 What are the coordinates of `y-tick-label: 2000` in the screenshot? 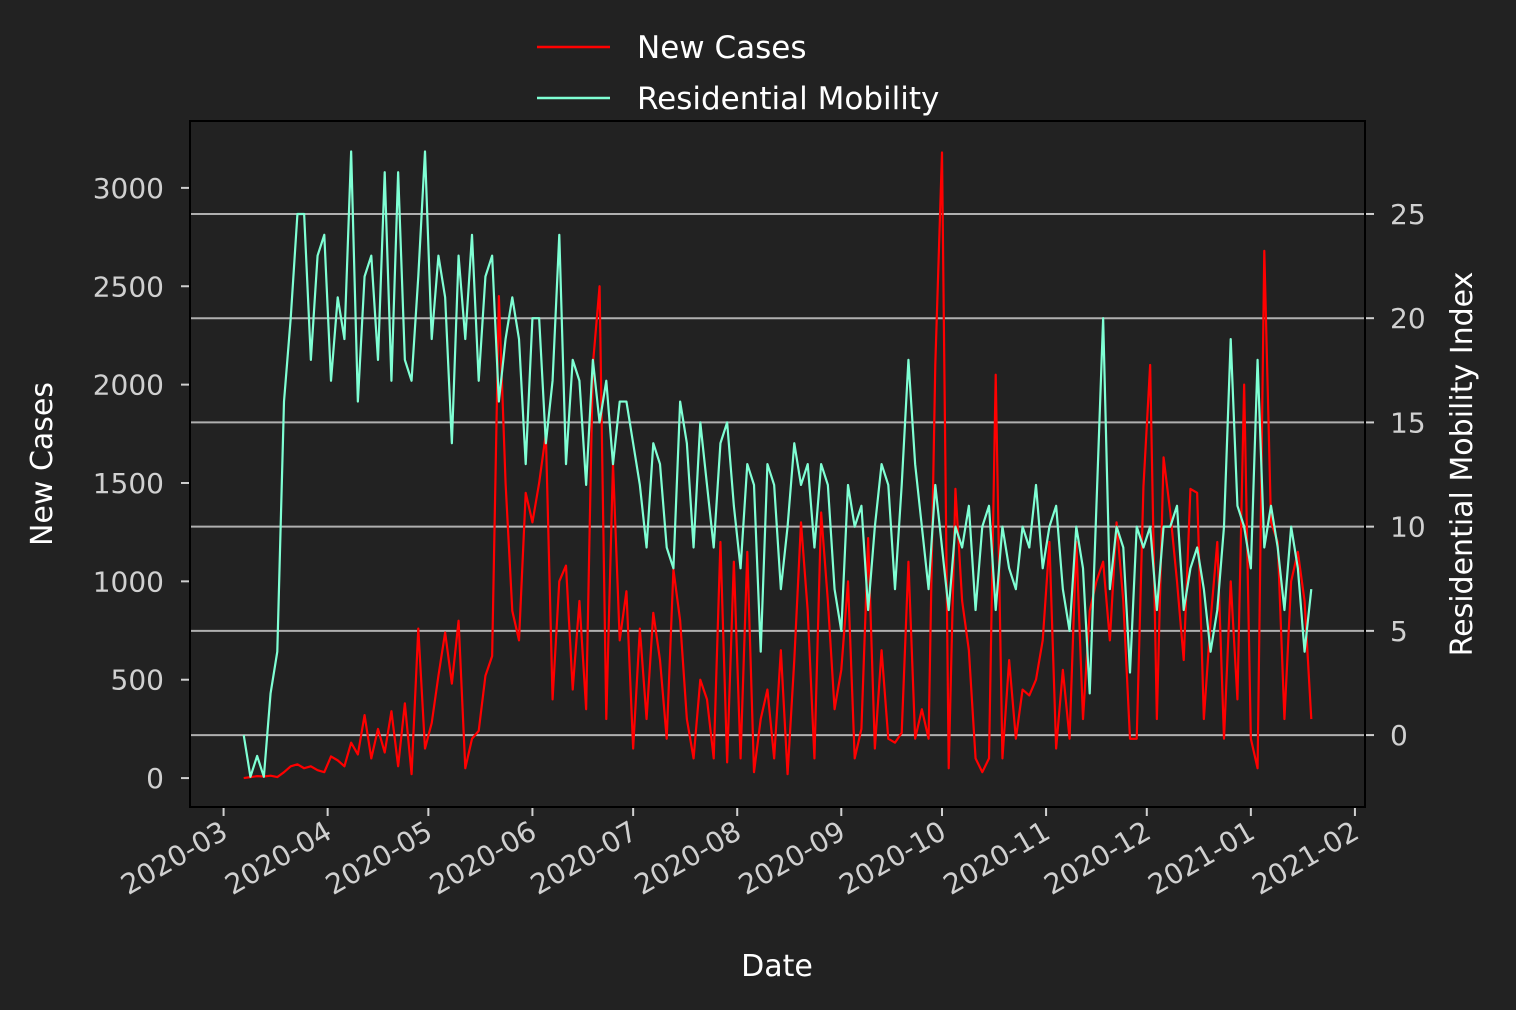 It's located at (128, 385).